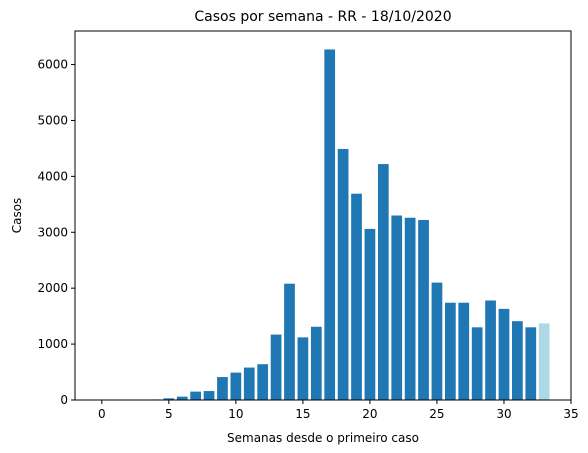  Describe the element at coordinates (52, 288) in the screenshot. I see `y-tick-label: 2000` at that location.